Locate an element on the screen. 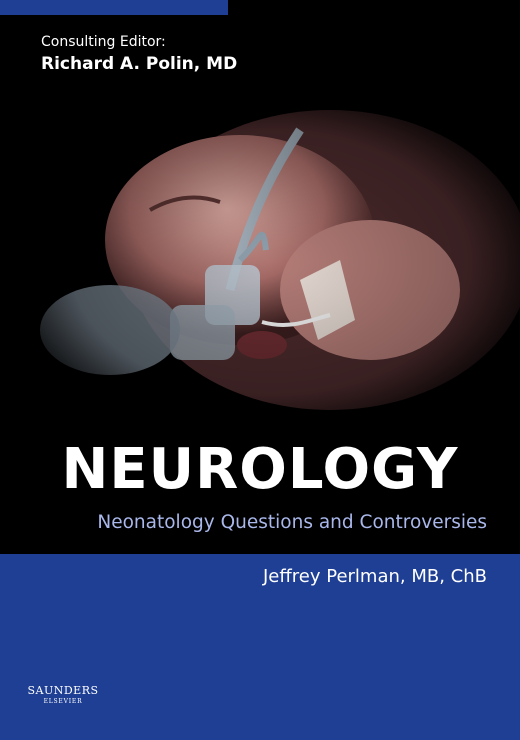 The image size is (520, 740). top-accent-bar is located at coordinates (114, 7).